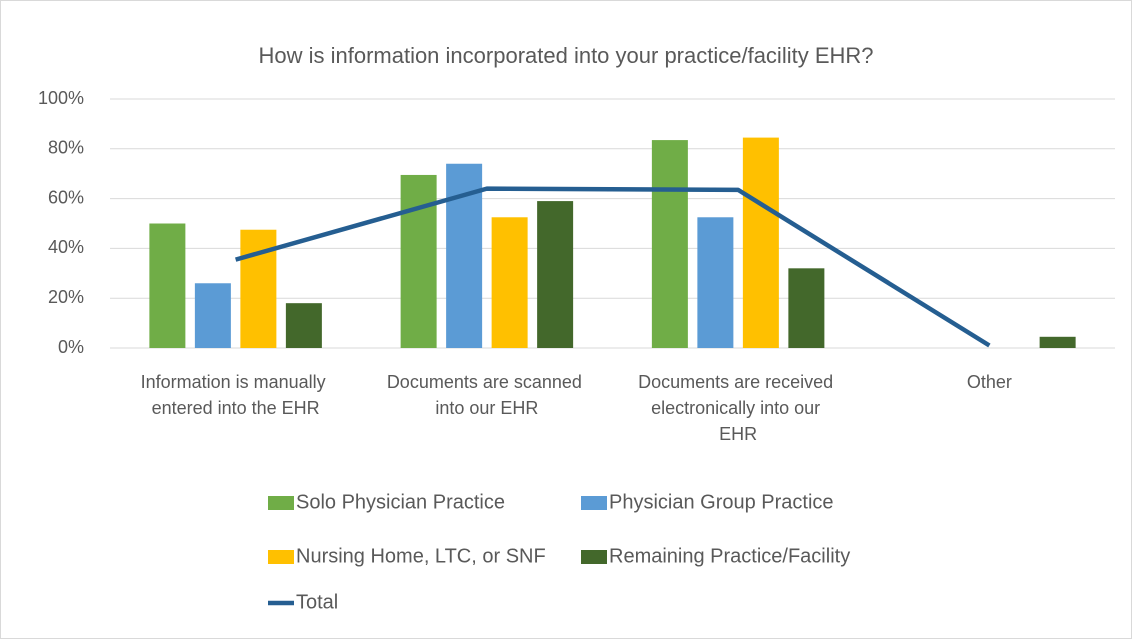 This screenshot has height=639, width=1132. What do you see at coordinates (721, 502) in the screenshot?
I see `legend-label: Physician Group Practice` at bounding box center [721, 502].